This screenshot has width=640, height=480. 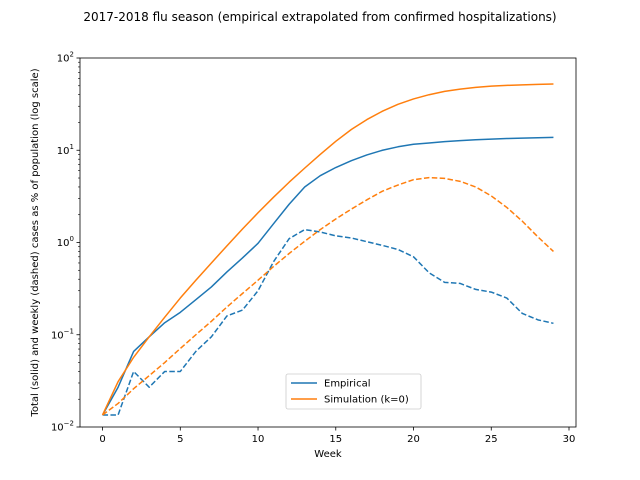 I want to click on x-axis: 0 5 10 15 20 25 30, so click(x=337, y=436).